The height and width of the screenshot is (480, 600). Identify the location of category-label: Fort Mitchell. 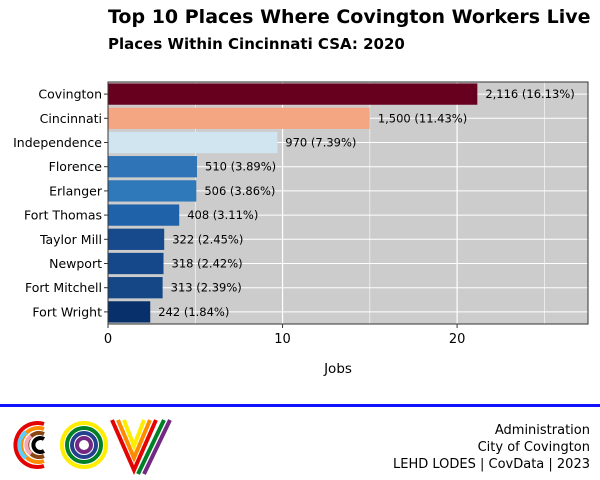
(63, 287).